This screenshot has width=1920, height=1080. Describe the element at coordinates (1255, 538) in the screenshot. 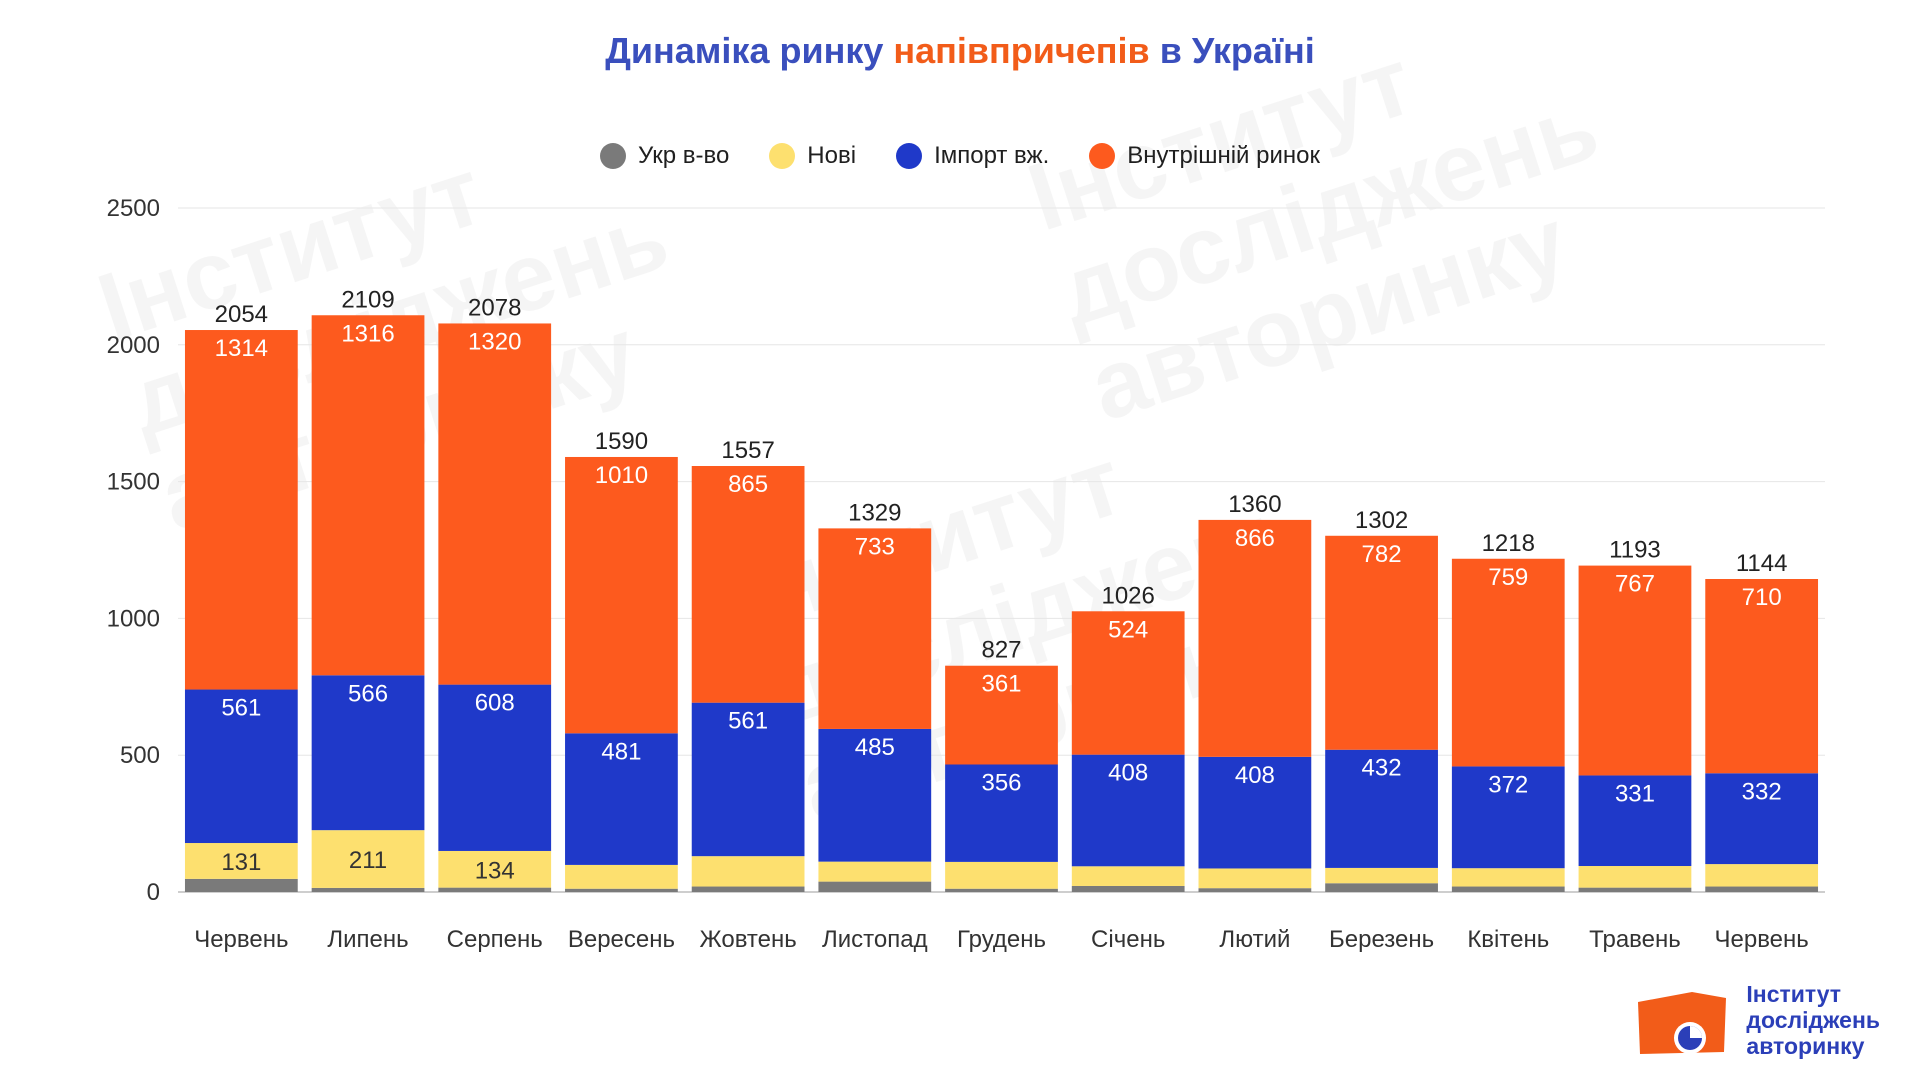

I see `data-label-domestic: 866` at that location.